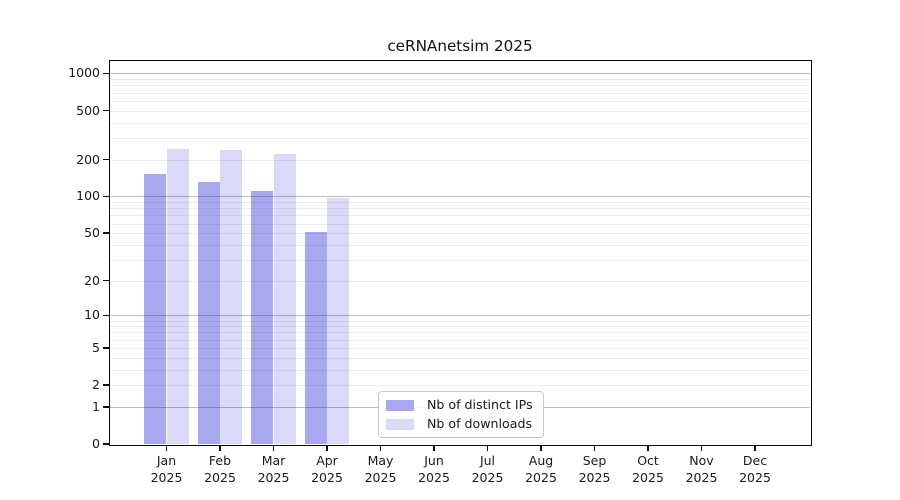  Describe the element at coordinates (541, 469) in the screenshot. I see `x-tick-label-aug: Aug 2025` at that location.